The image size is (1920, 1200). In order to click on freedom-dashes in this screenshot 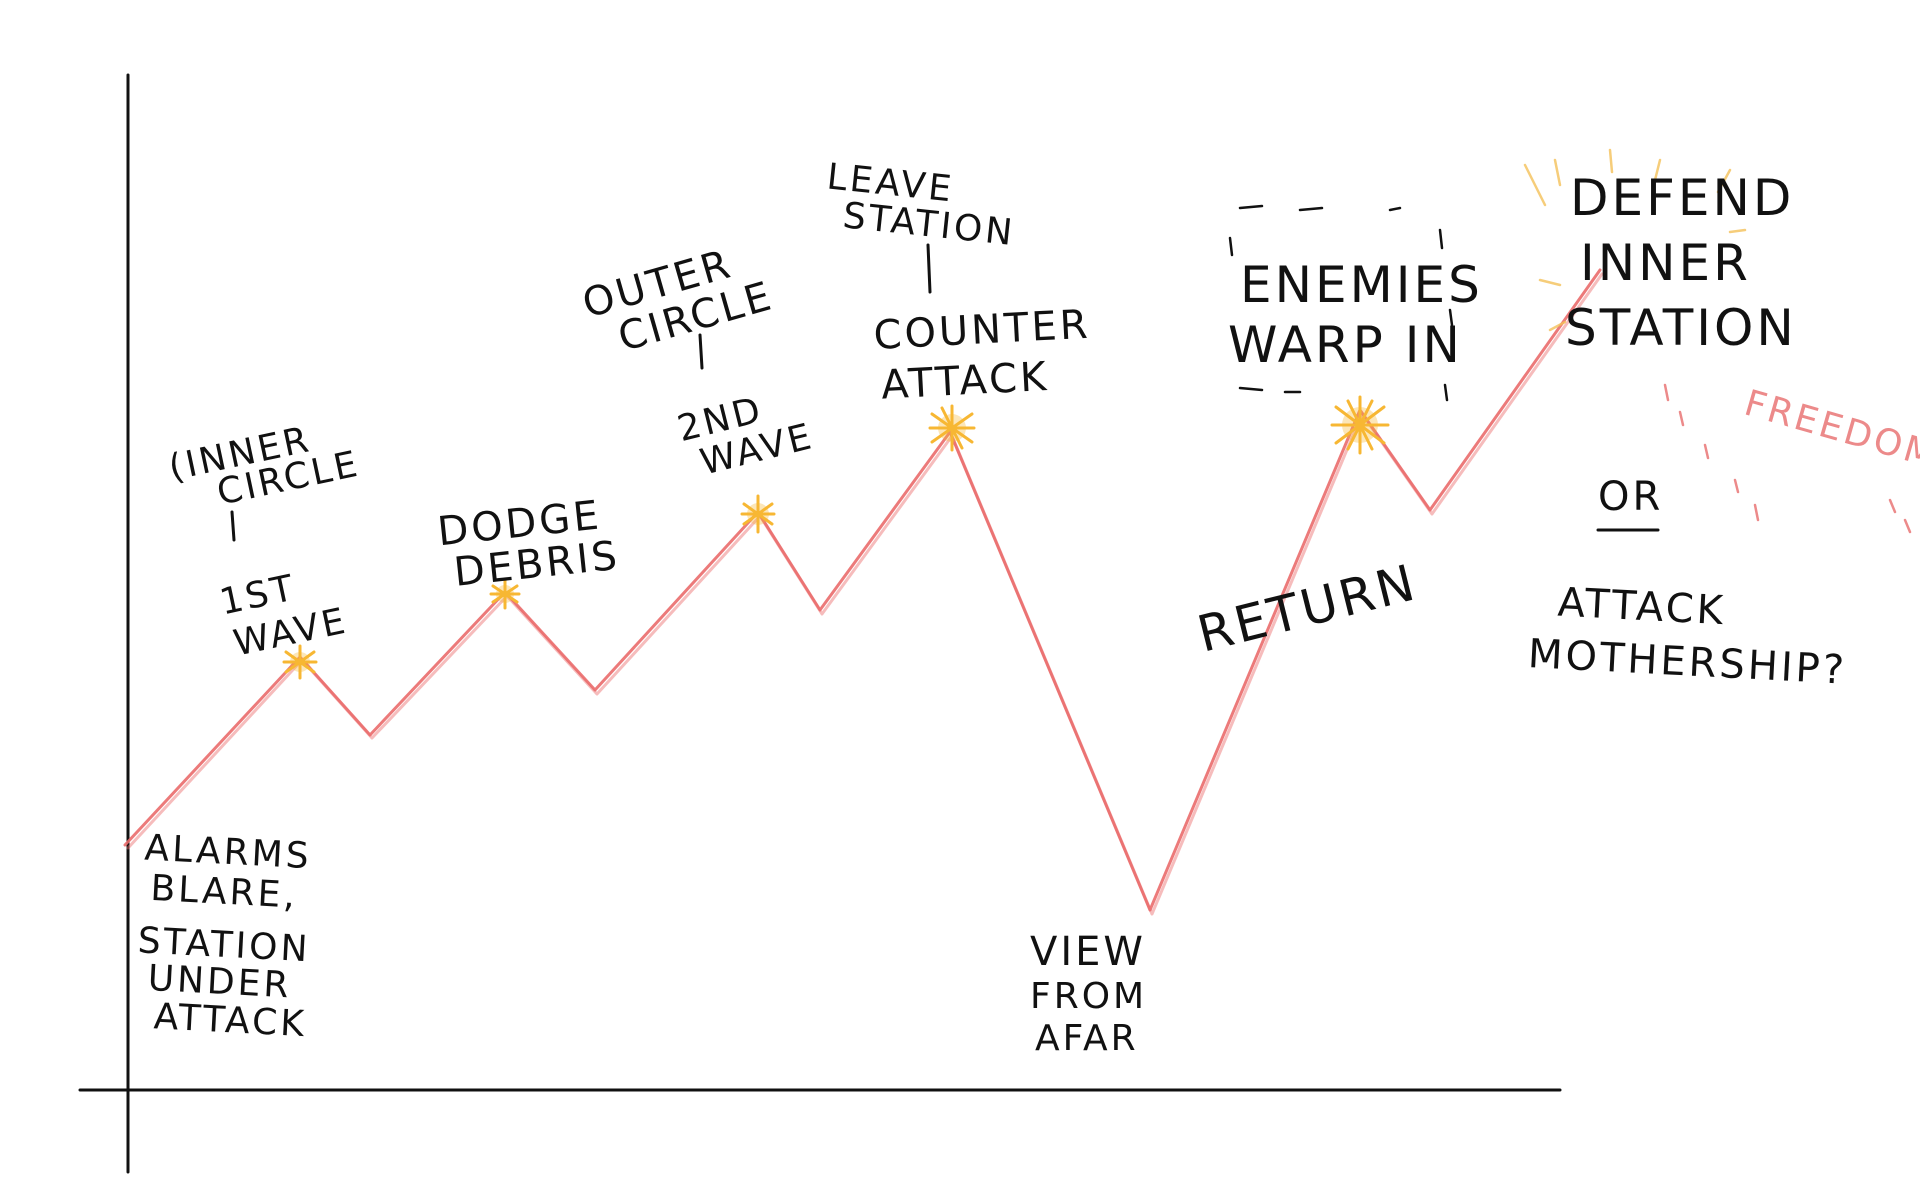, I will do `click(1787, 458)`.